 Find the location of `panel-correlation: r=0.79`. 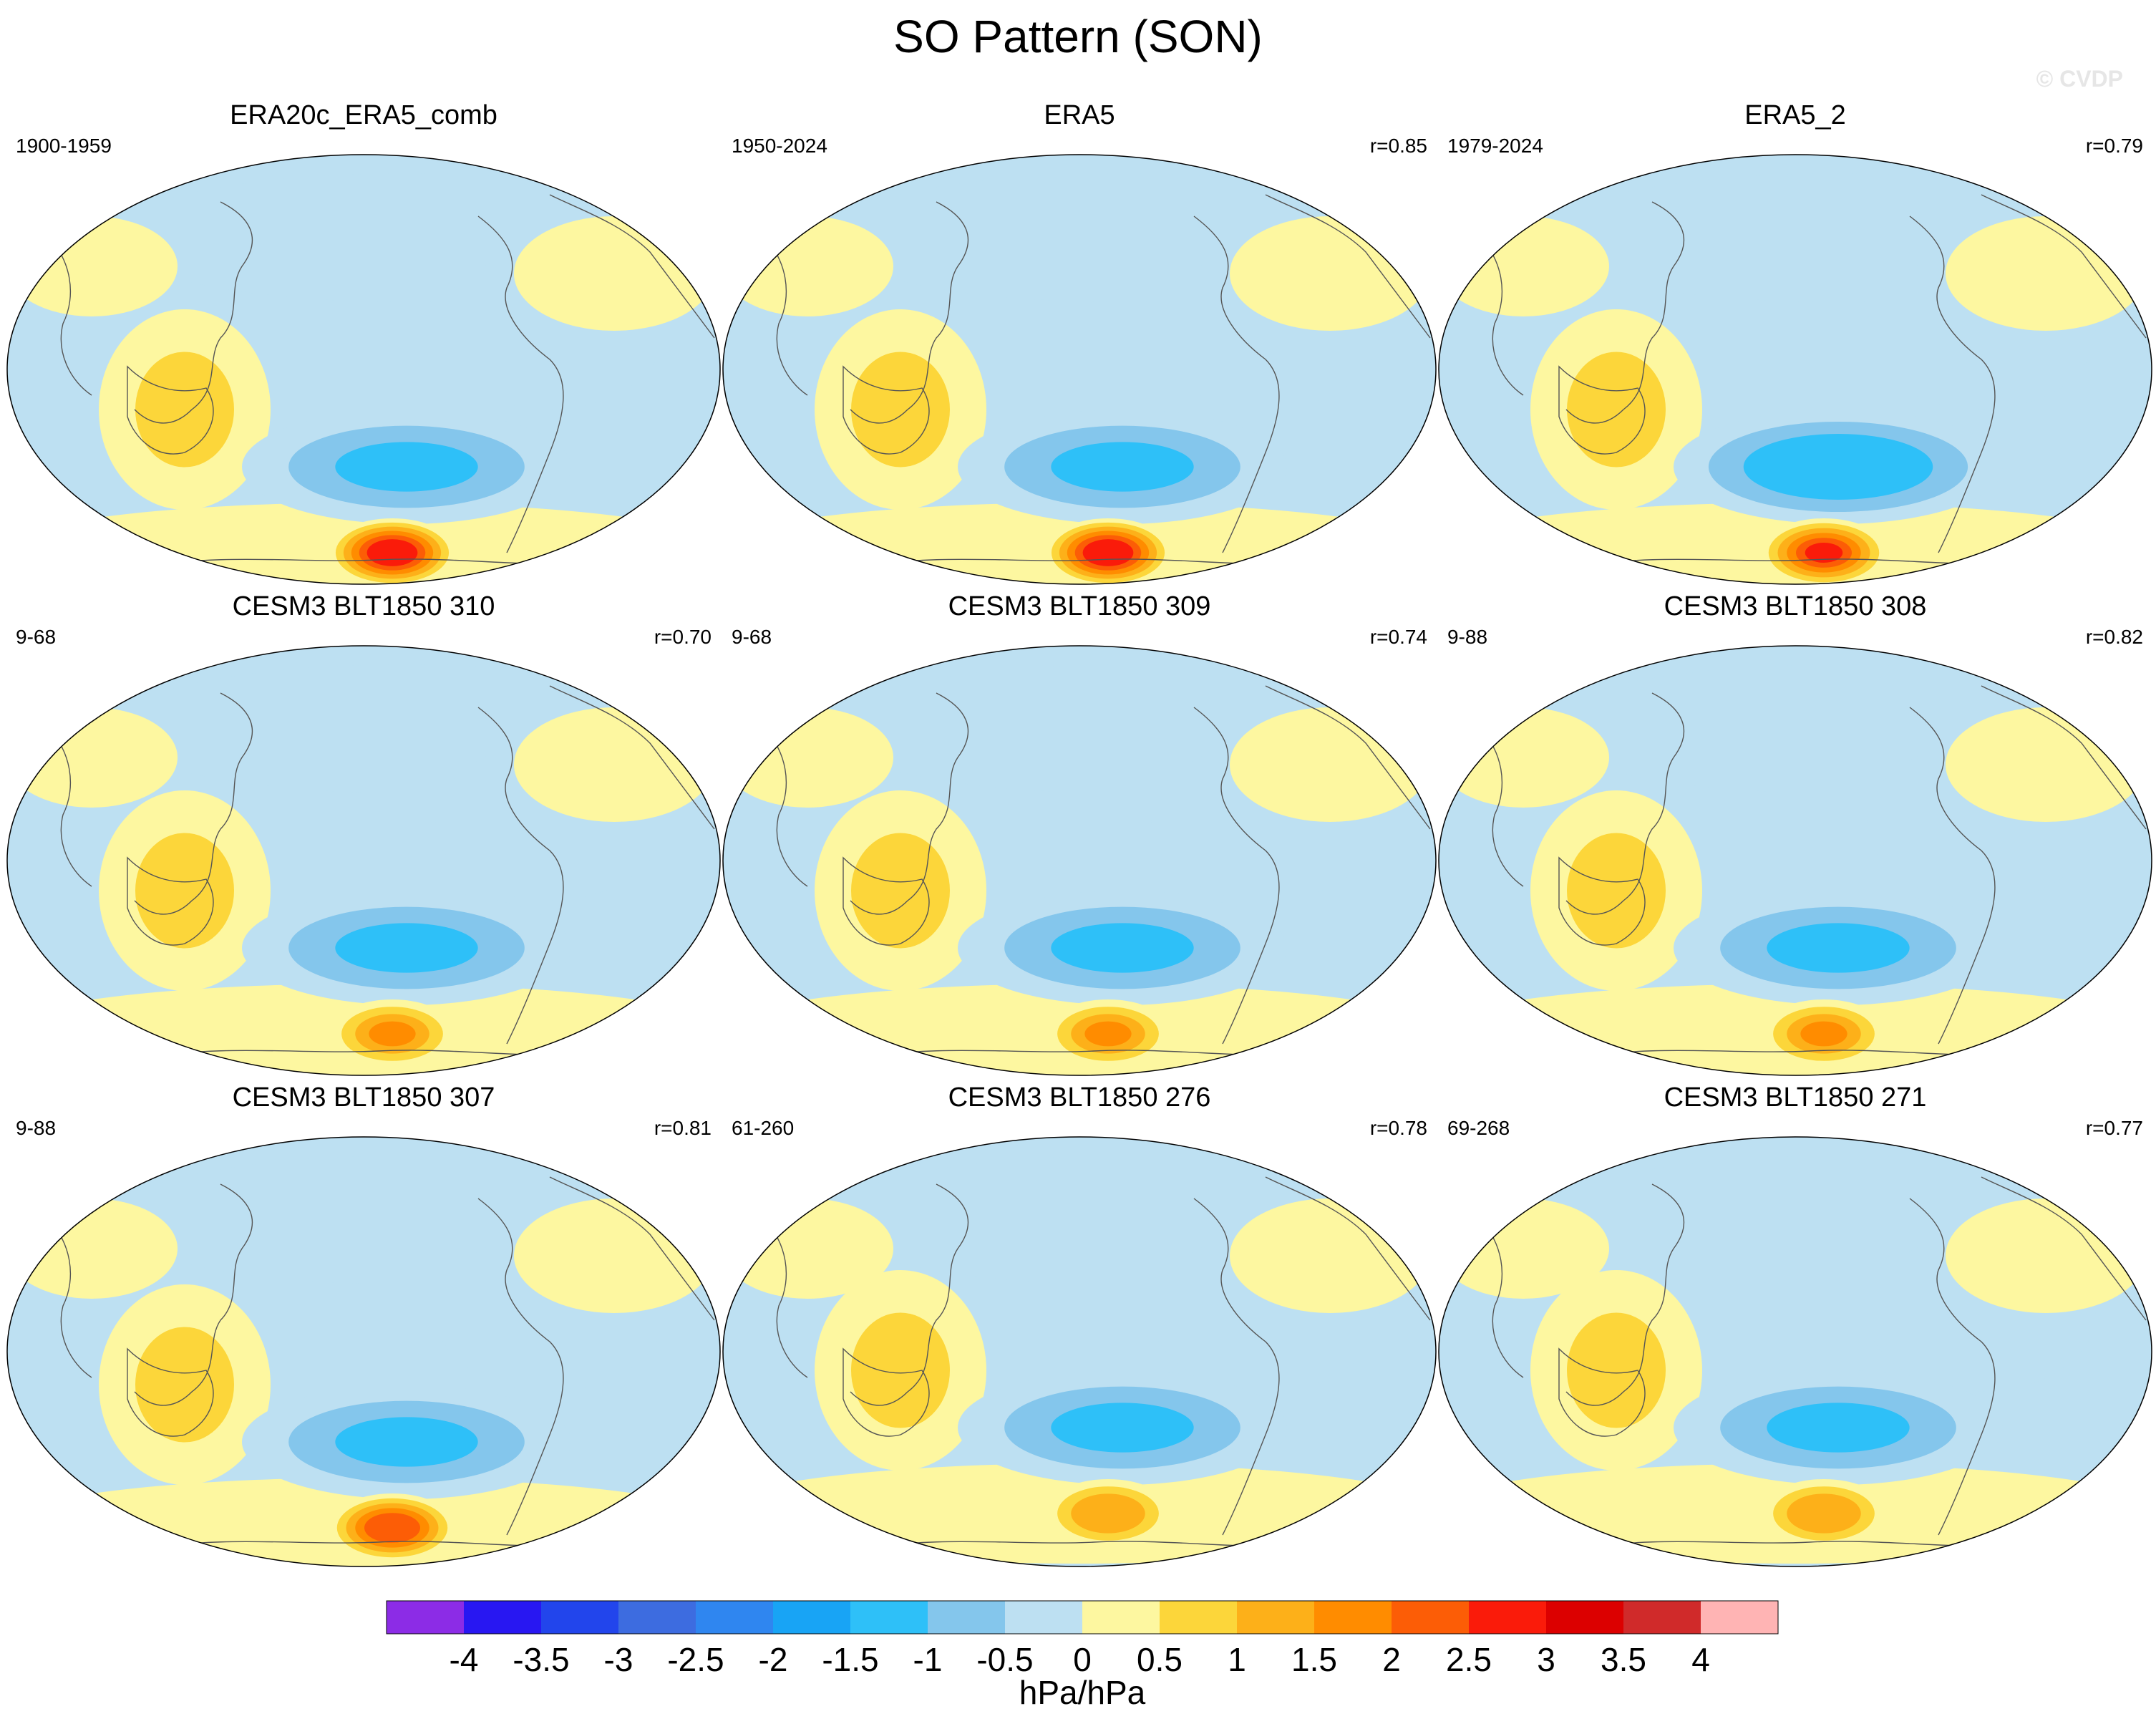

panel-correlation: r=0.79 is located at coordinates (2114, 146).